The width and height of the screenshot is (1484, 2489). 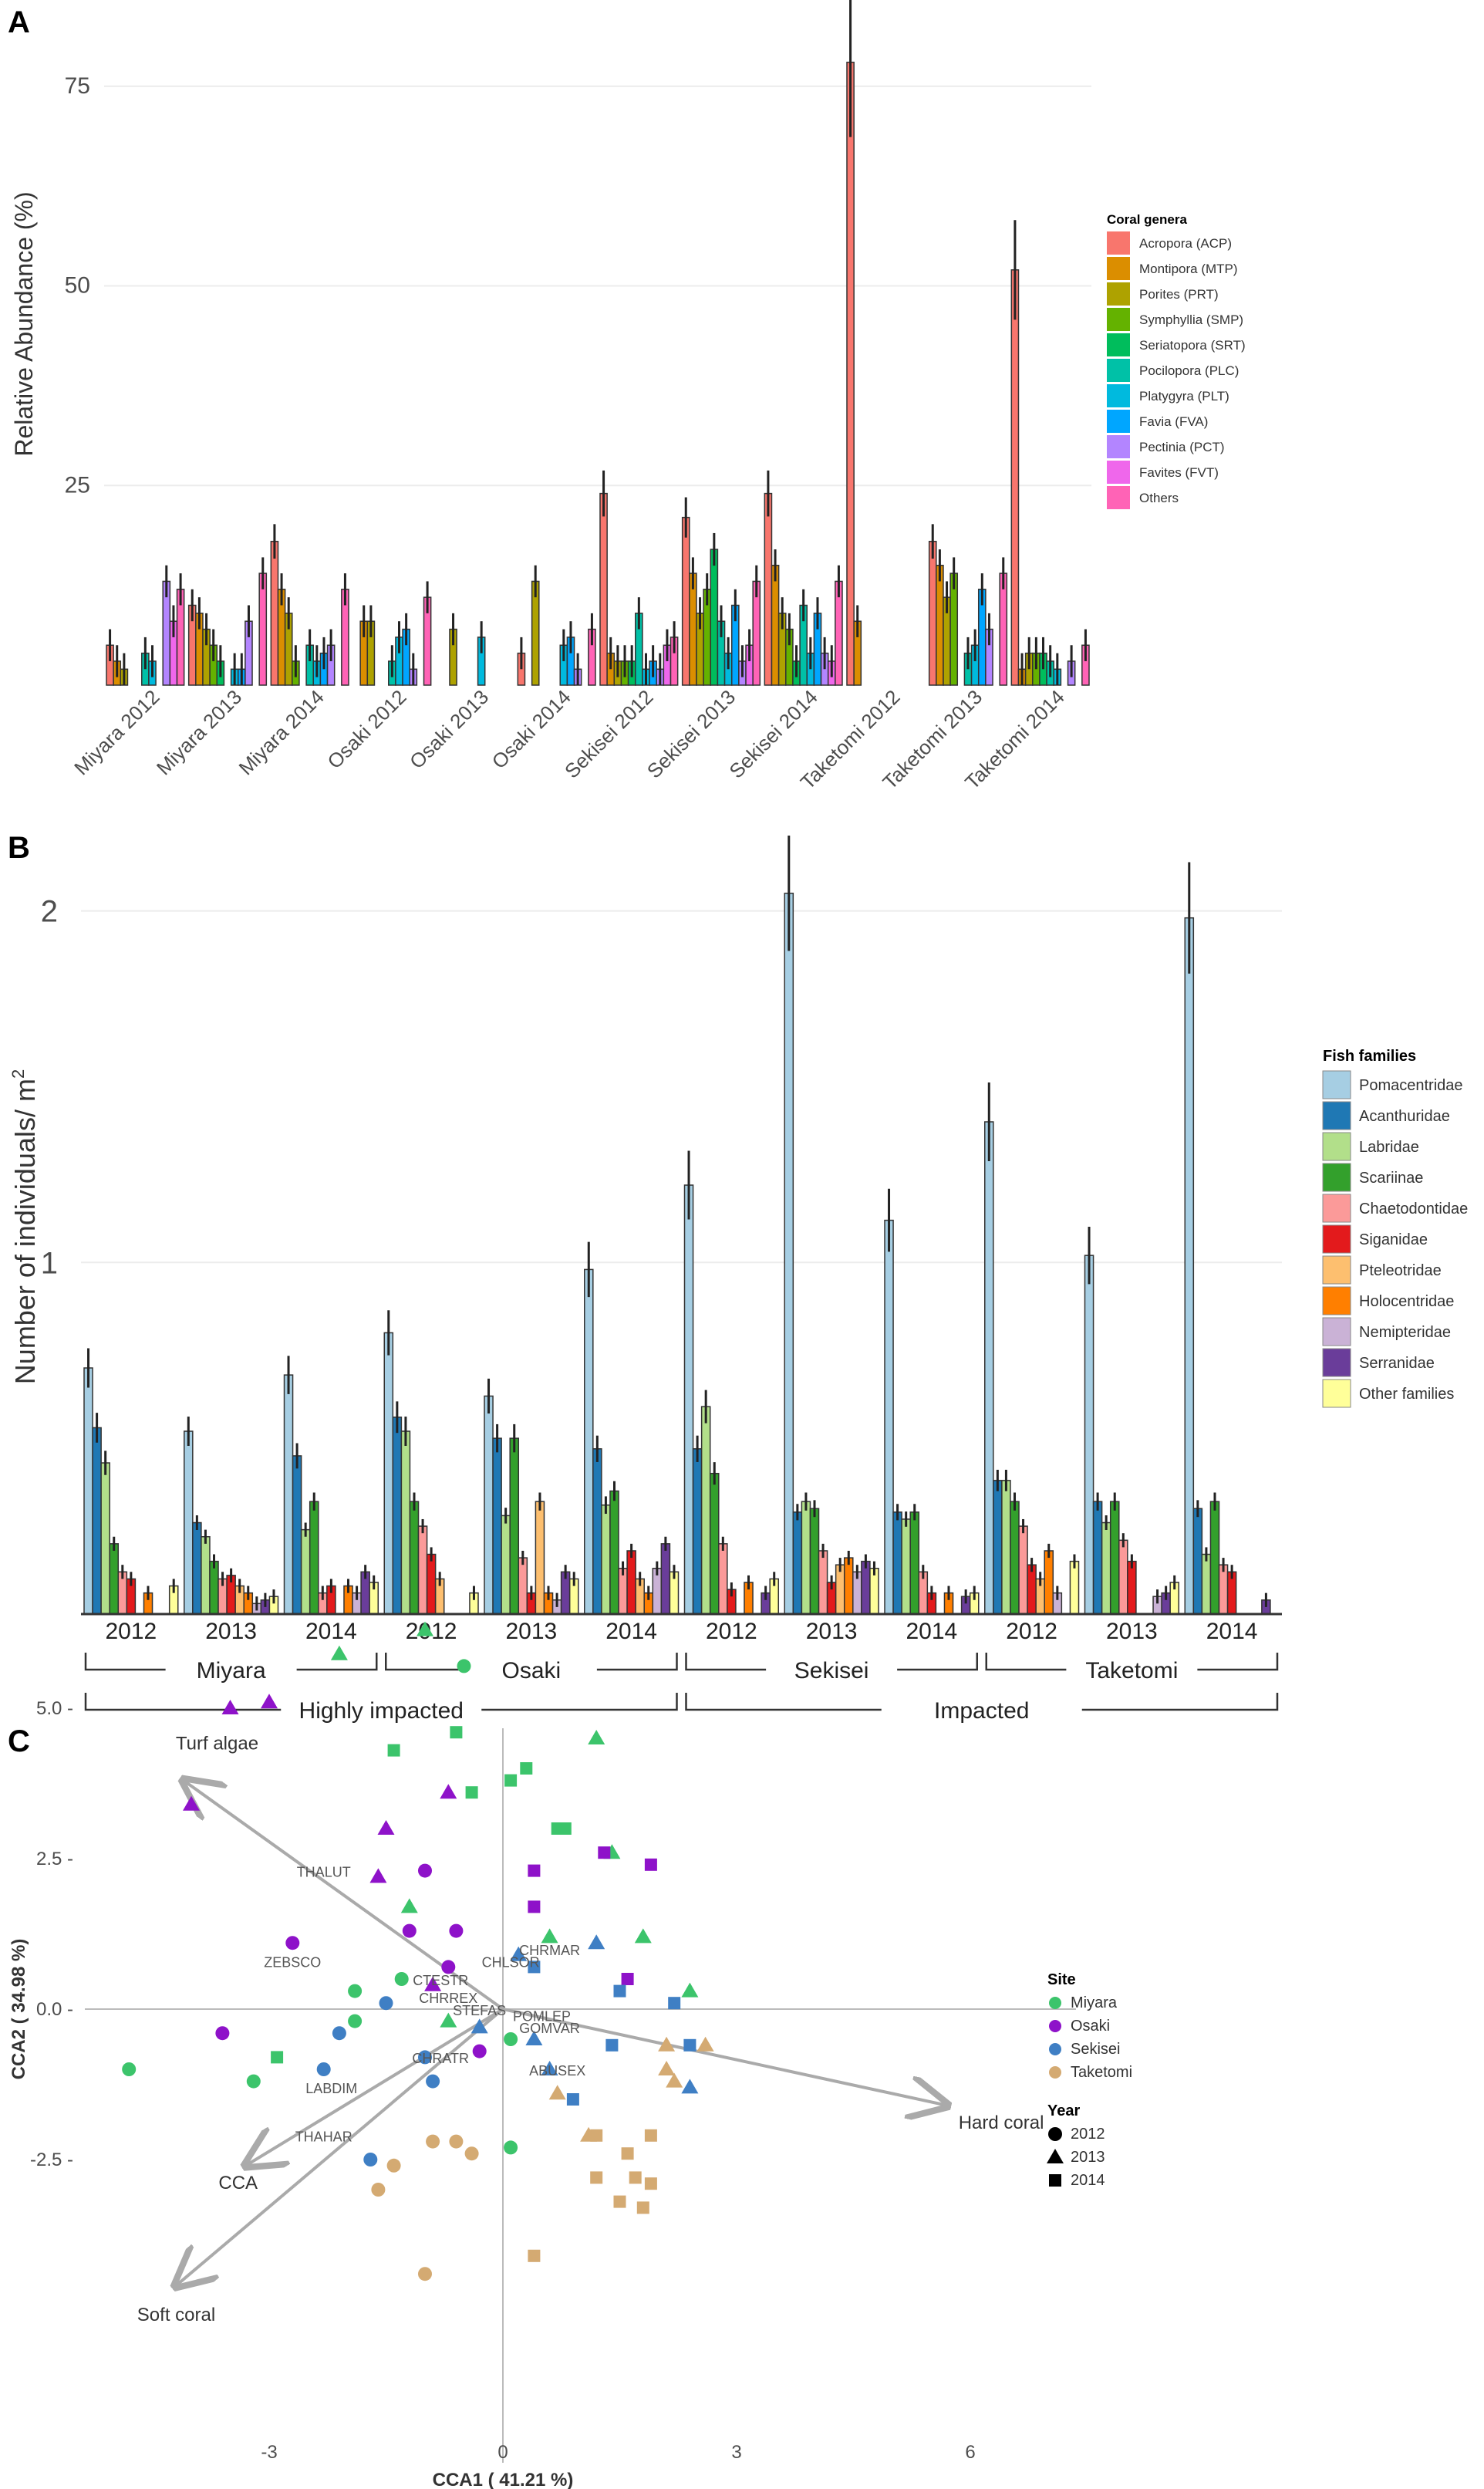 What do you see at coordinates (1391, 1179) in the screenshot?
I see `panel-b-legend-item-scariinae: Scariinae` at bounding box center [1391, 1179].